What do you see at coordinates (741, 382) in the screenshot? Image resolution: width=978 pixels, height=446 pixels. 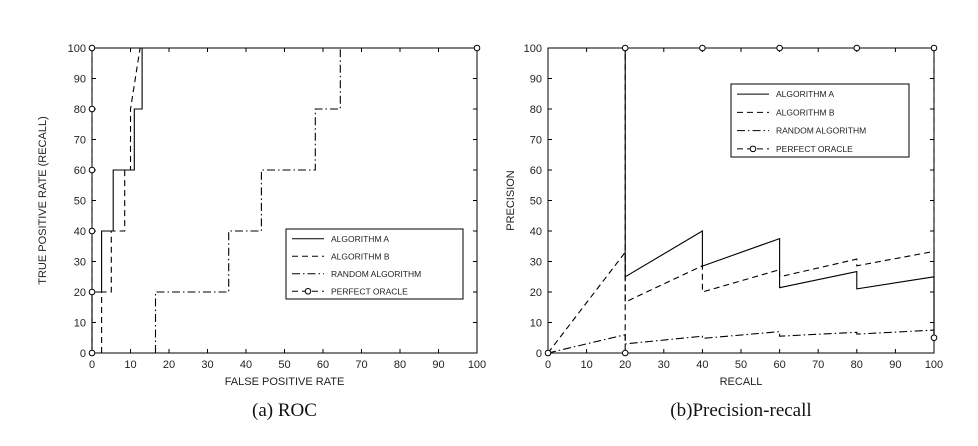 I see `x-axis-label: RECALL` at bounding box center [741, 382].